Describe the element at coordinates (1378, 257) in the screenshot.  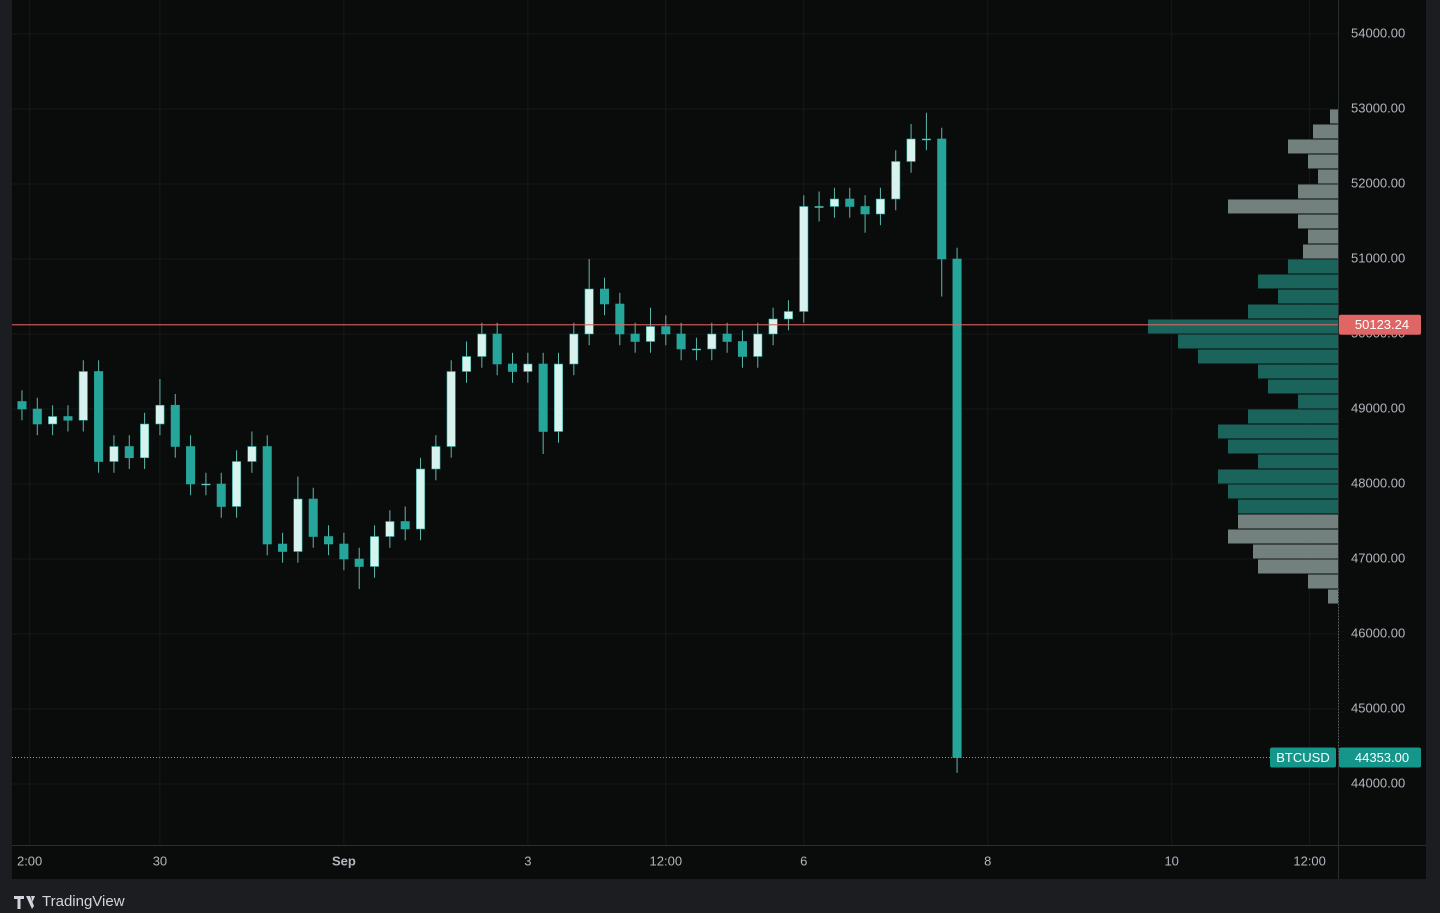
I see `y-tick-label: 51000.00` at that location.